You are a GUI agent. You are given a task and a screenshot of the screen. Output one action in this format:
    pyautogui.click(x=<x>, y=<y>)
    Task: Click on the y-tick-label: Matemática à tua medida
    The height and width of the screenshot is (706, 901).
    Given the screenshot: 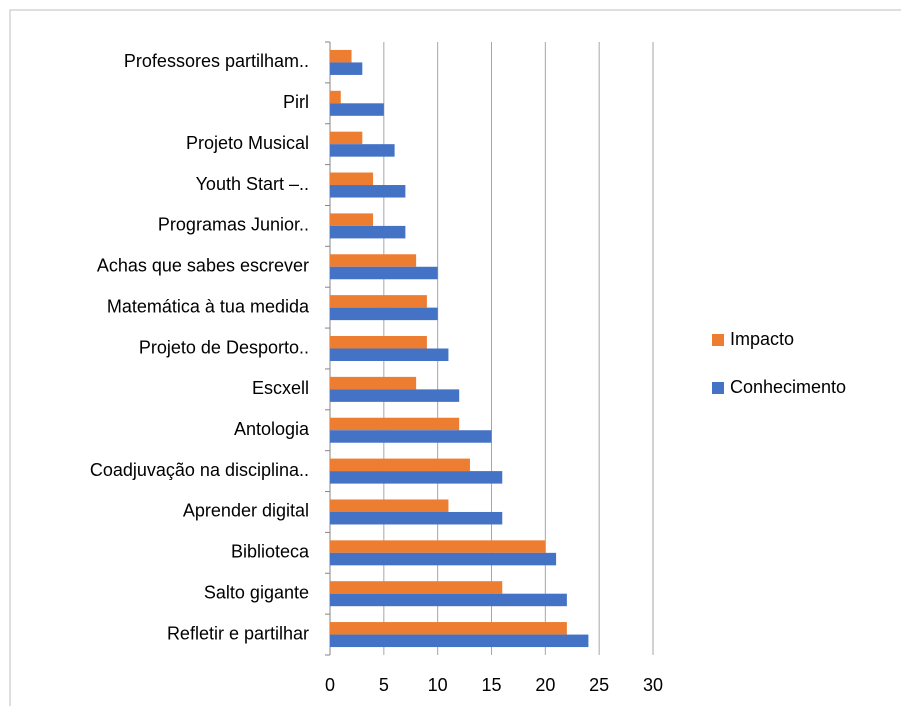 What is the action you would take?
    pyautogui.click(x=208, y=306)
    